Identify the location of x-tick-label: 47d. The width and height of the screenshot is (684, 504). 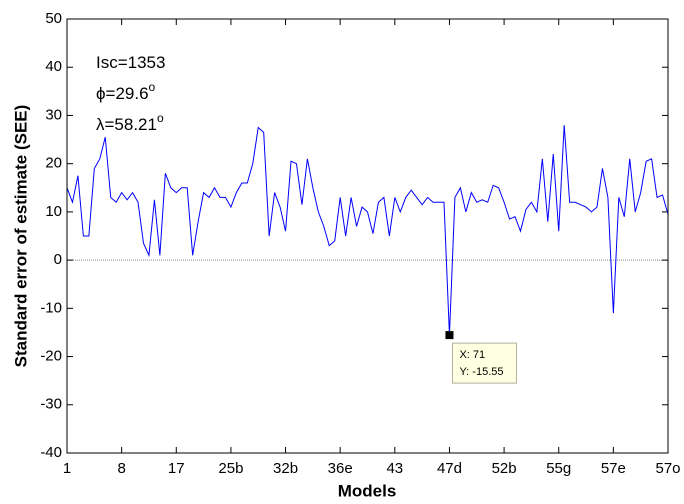
(449, 468).